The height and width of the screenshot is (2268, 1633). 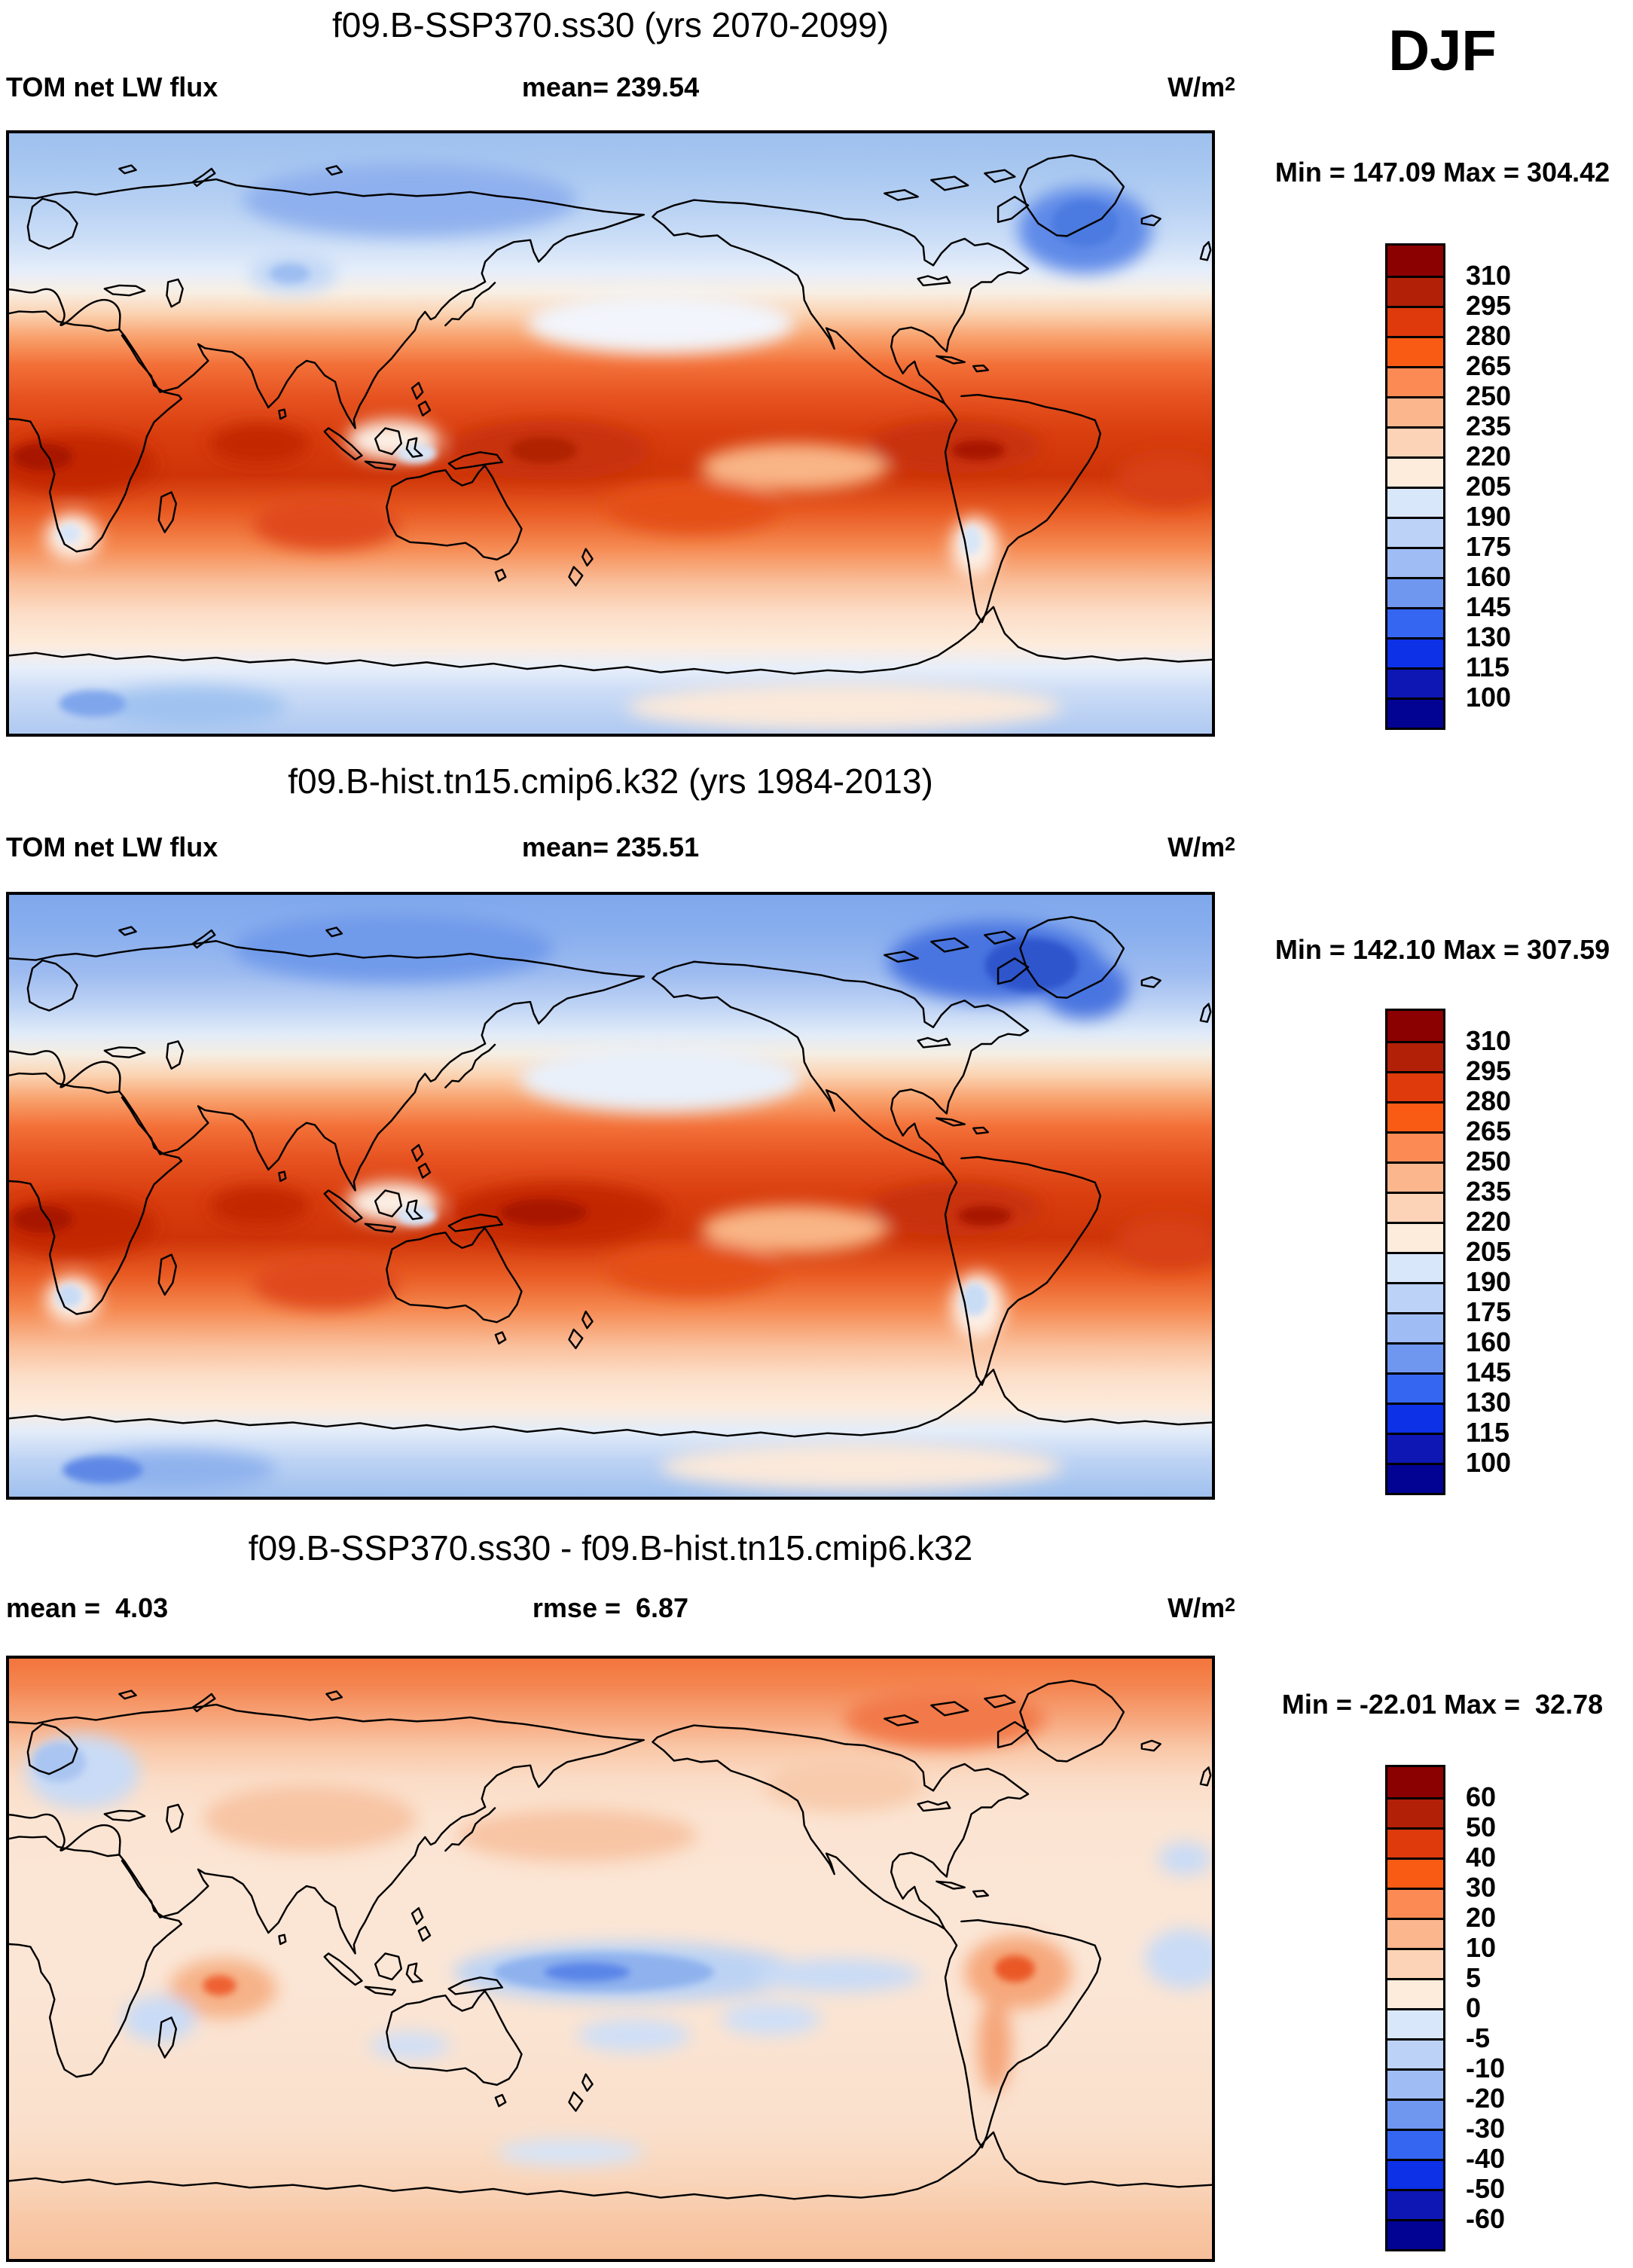 What do you see at coordinates (533, 1869) in the screenshot?
I see `contour-blobs-core` at bounding box center [533, 1869].